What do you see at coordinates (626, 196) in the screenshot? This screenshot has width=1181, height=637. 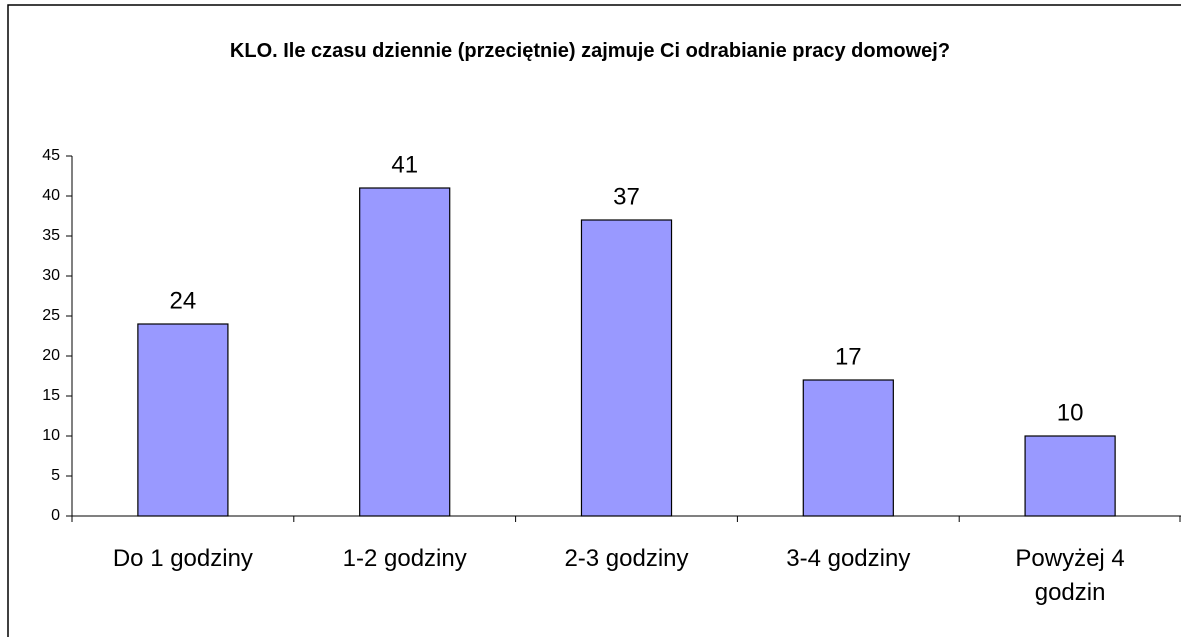 I see `value-label: 37` at bounding box center [626, 196].